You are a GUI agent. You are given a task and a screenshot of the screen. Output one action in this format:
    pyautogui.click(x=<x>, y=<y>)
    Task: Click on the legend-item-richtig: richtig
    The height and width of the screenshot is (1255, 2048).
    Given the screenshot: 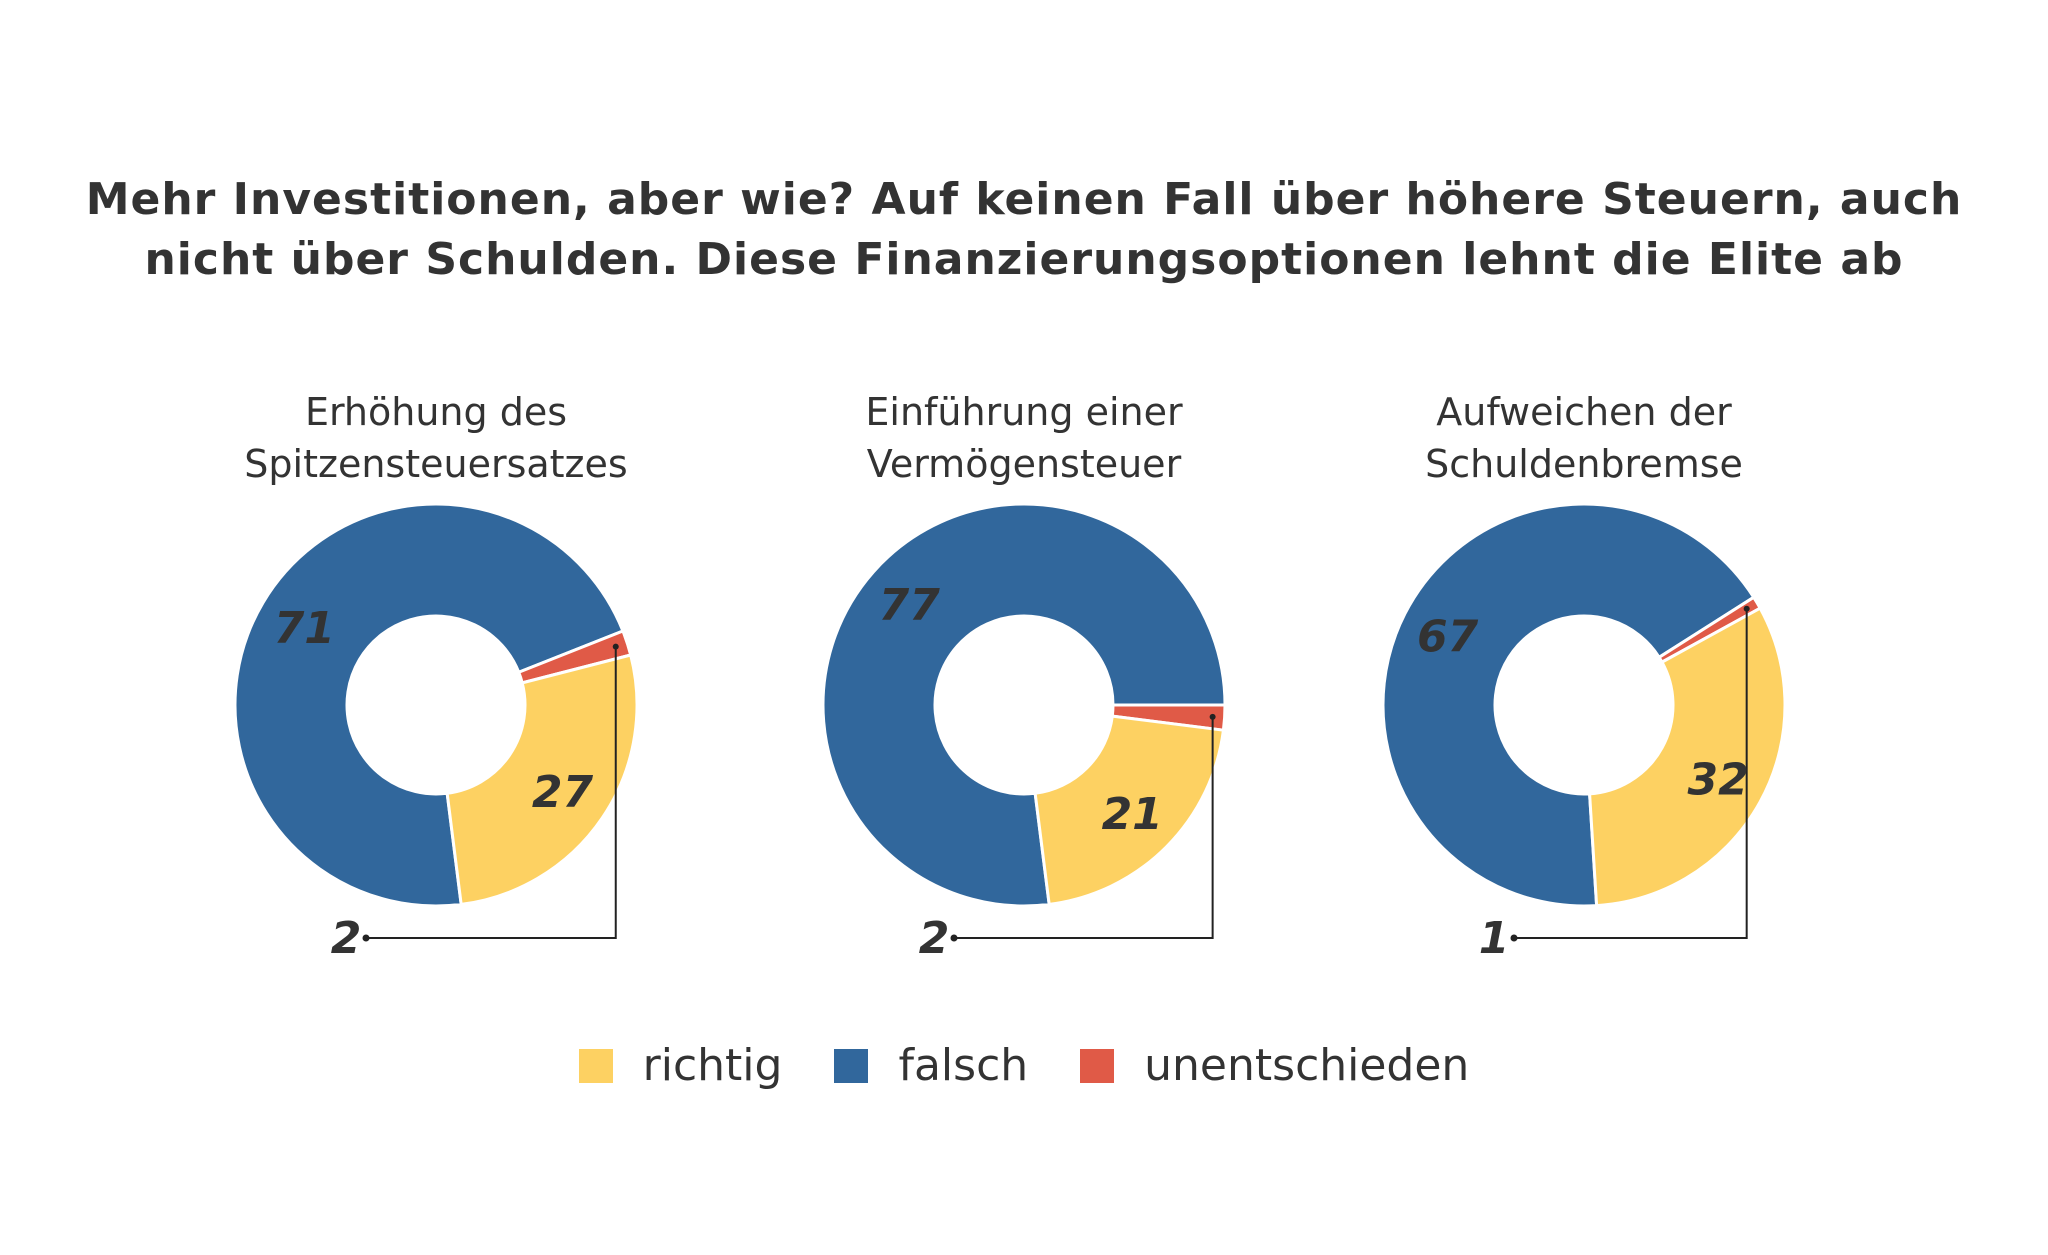 What is the action you would take?
    pyautogui.click(x=680, y=1065)
    